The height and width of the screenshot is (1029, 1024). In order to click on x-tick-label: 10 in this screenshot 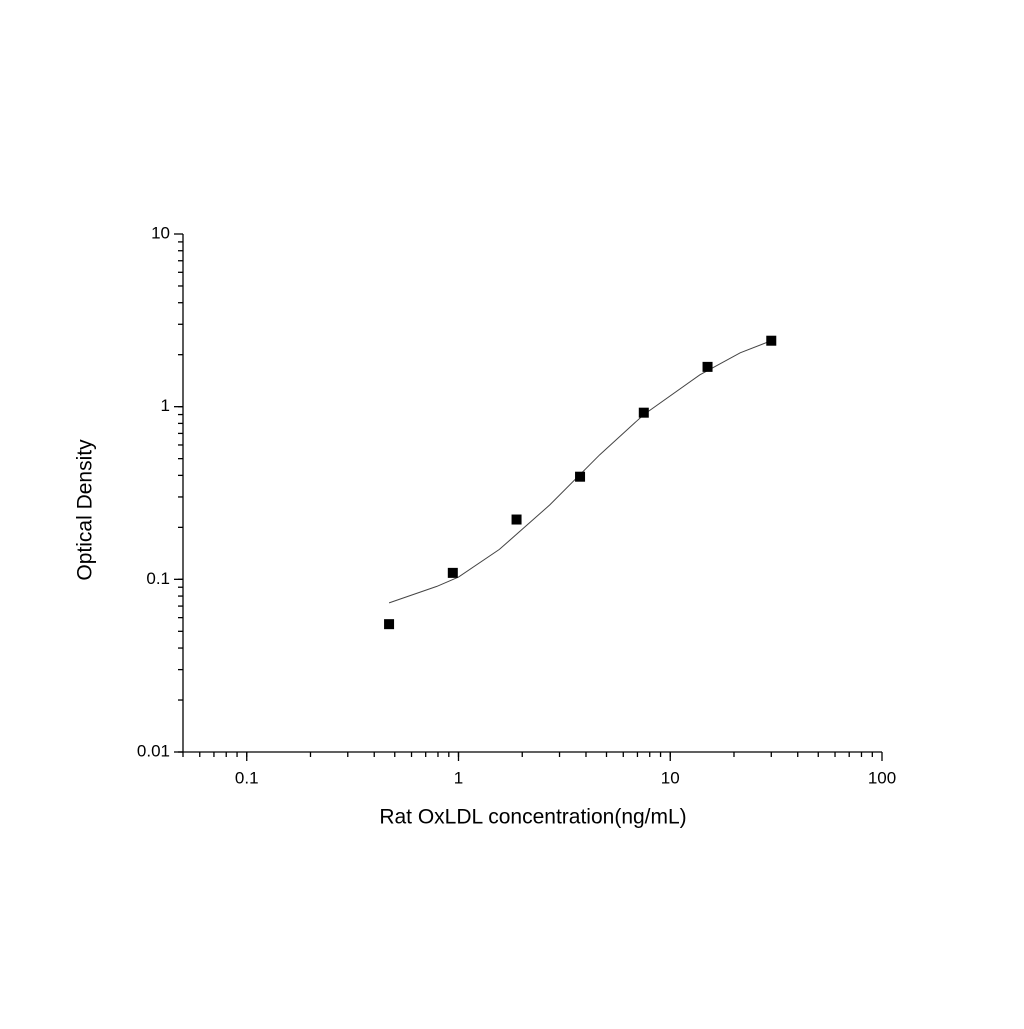, I will do `click(670, 777)`.